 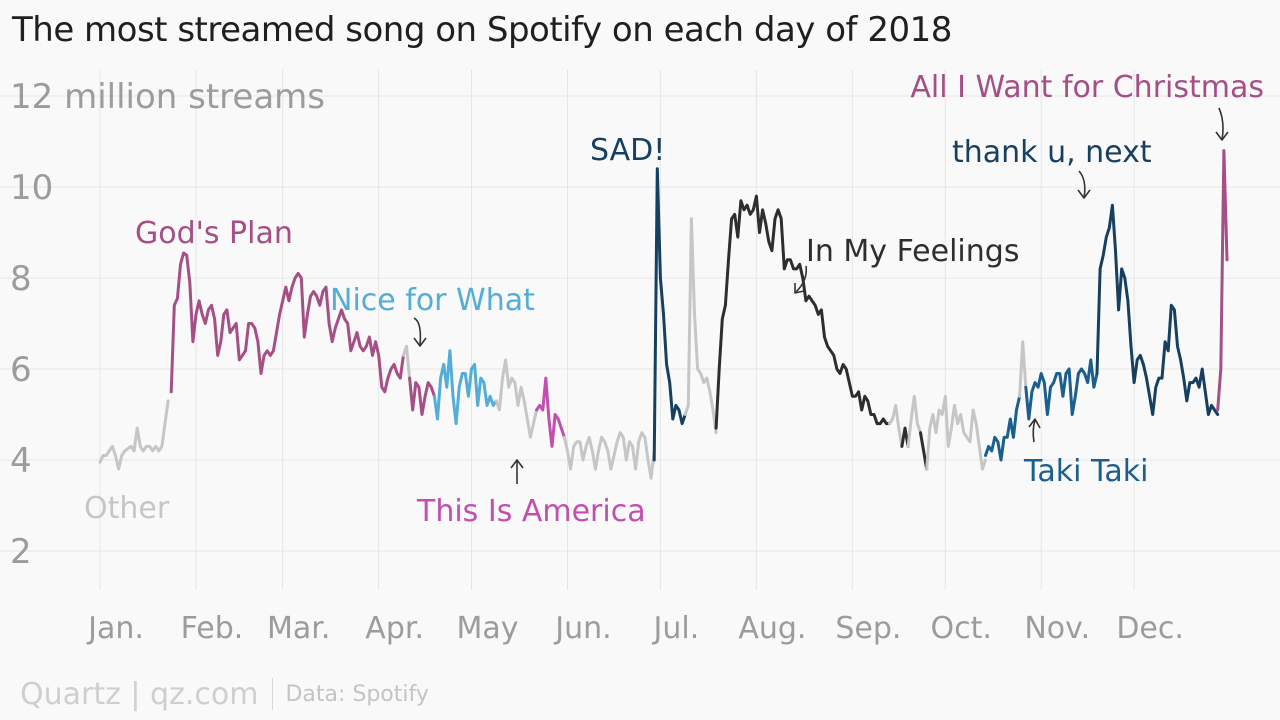 I want to click on footer-source: Data: Spotify, so click(x=357, y=694).